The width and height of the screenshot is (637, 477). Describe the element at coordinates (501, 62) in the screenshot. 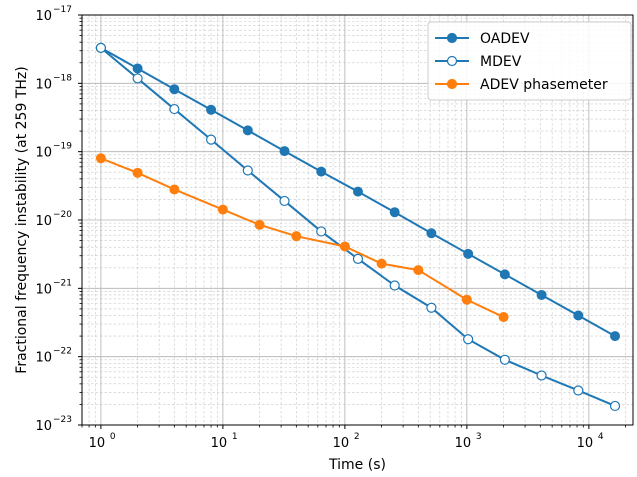

I see `legend-label: MDEV` at that location.